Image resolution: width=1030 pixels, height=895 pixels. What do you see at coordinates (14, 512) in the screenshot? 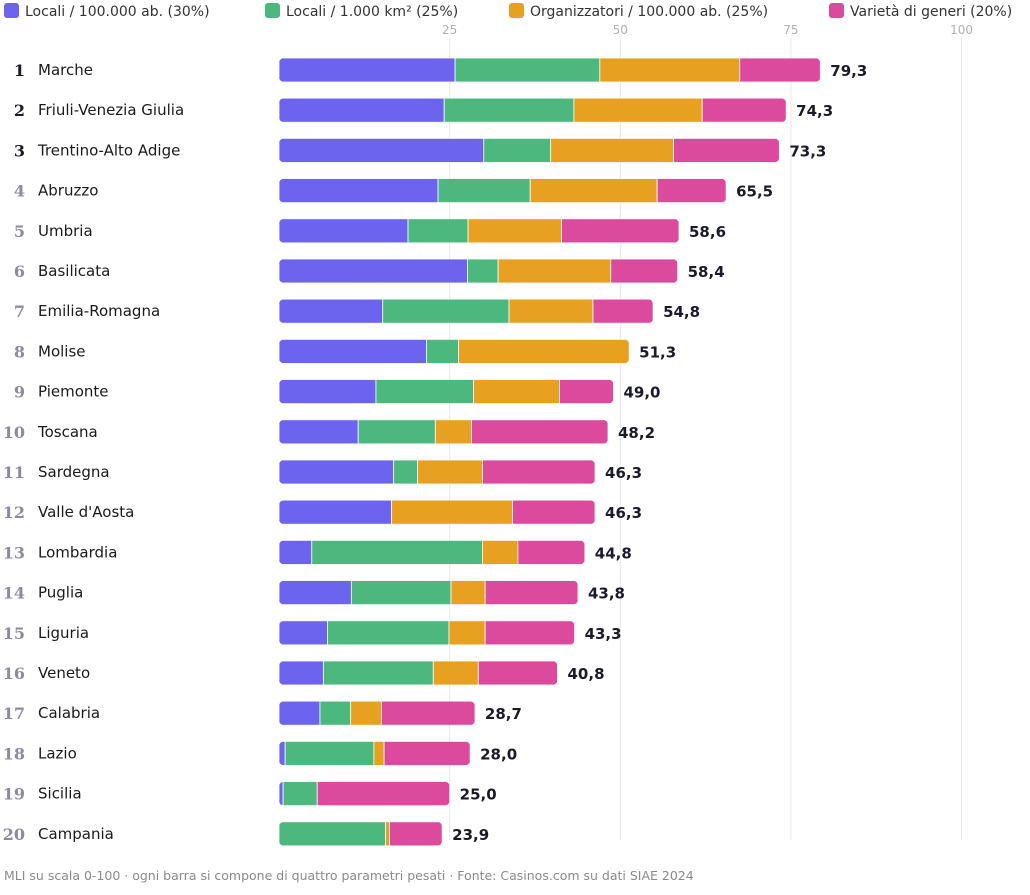
I see `rank-label: 12` at bounding box center [14, 512].